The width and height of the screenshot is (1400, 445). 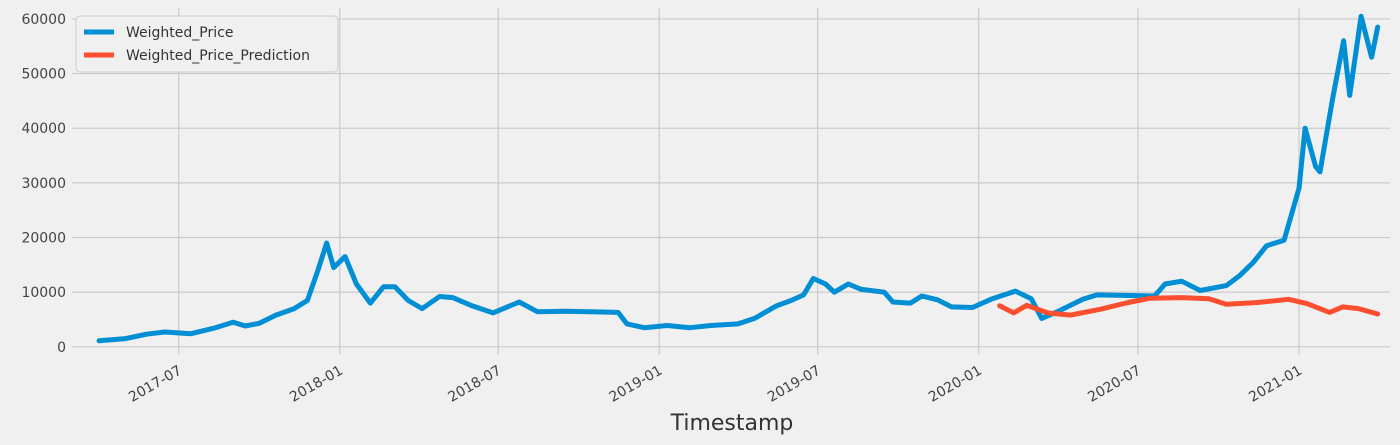 I want to click on y-axis-ticks: 0 10000 20000 30000 40000 50000 60000, so click(x=43, y=184).